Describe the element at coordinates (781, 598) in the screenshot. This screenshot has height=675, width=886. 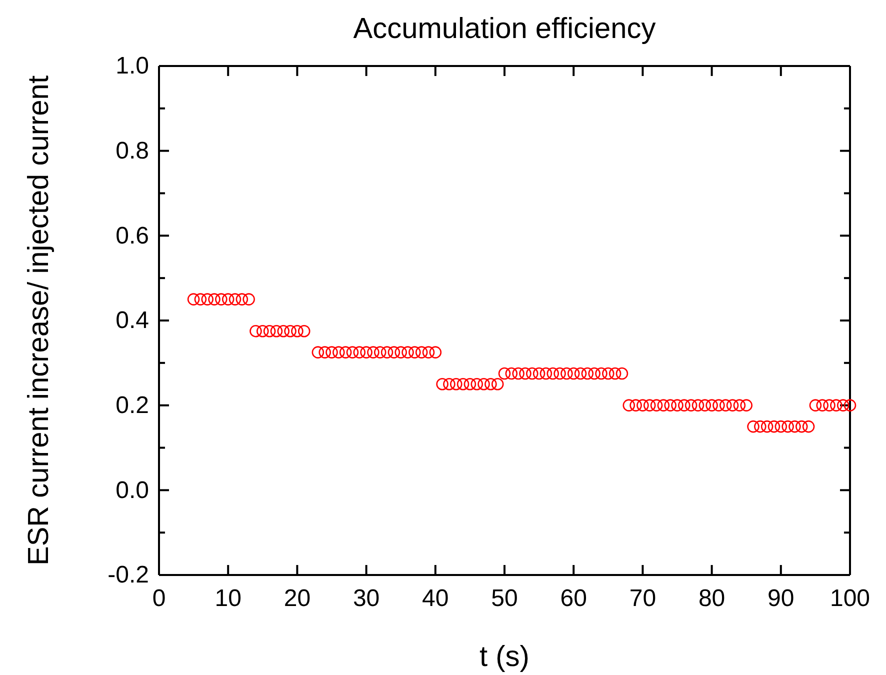
I see `x-tick-label: 90` at that location.